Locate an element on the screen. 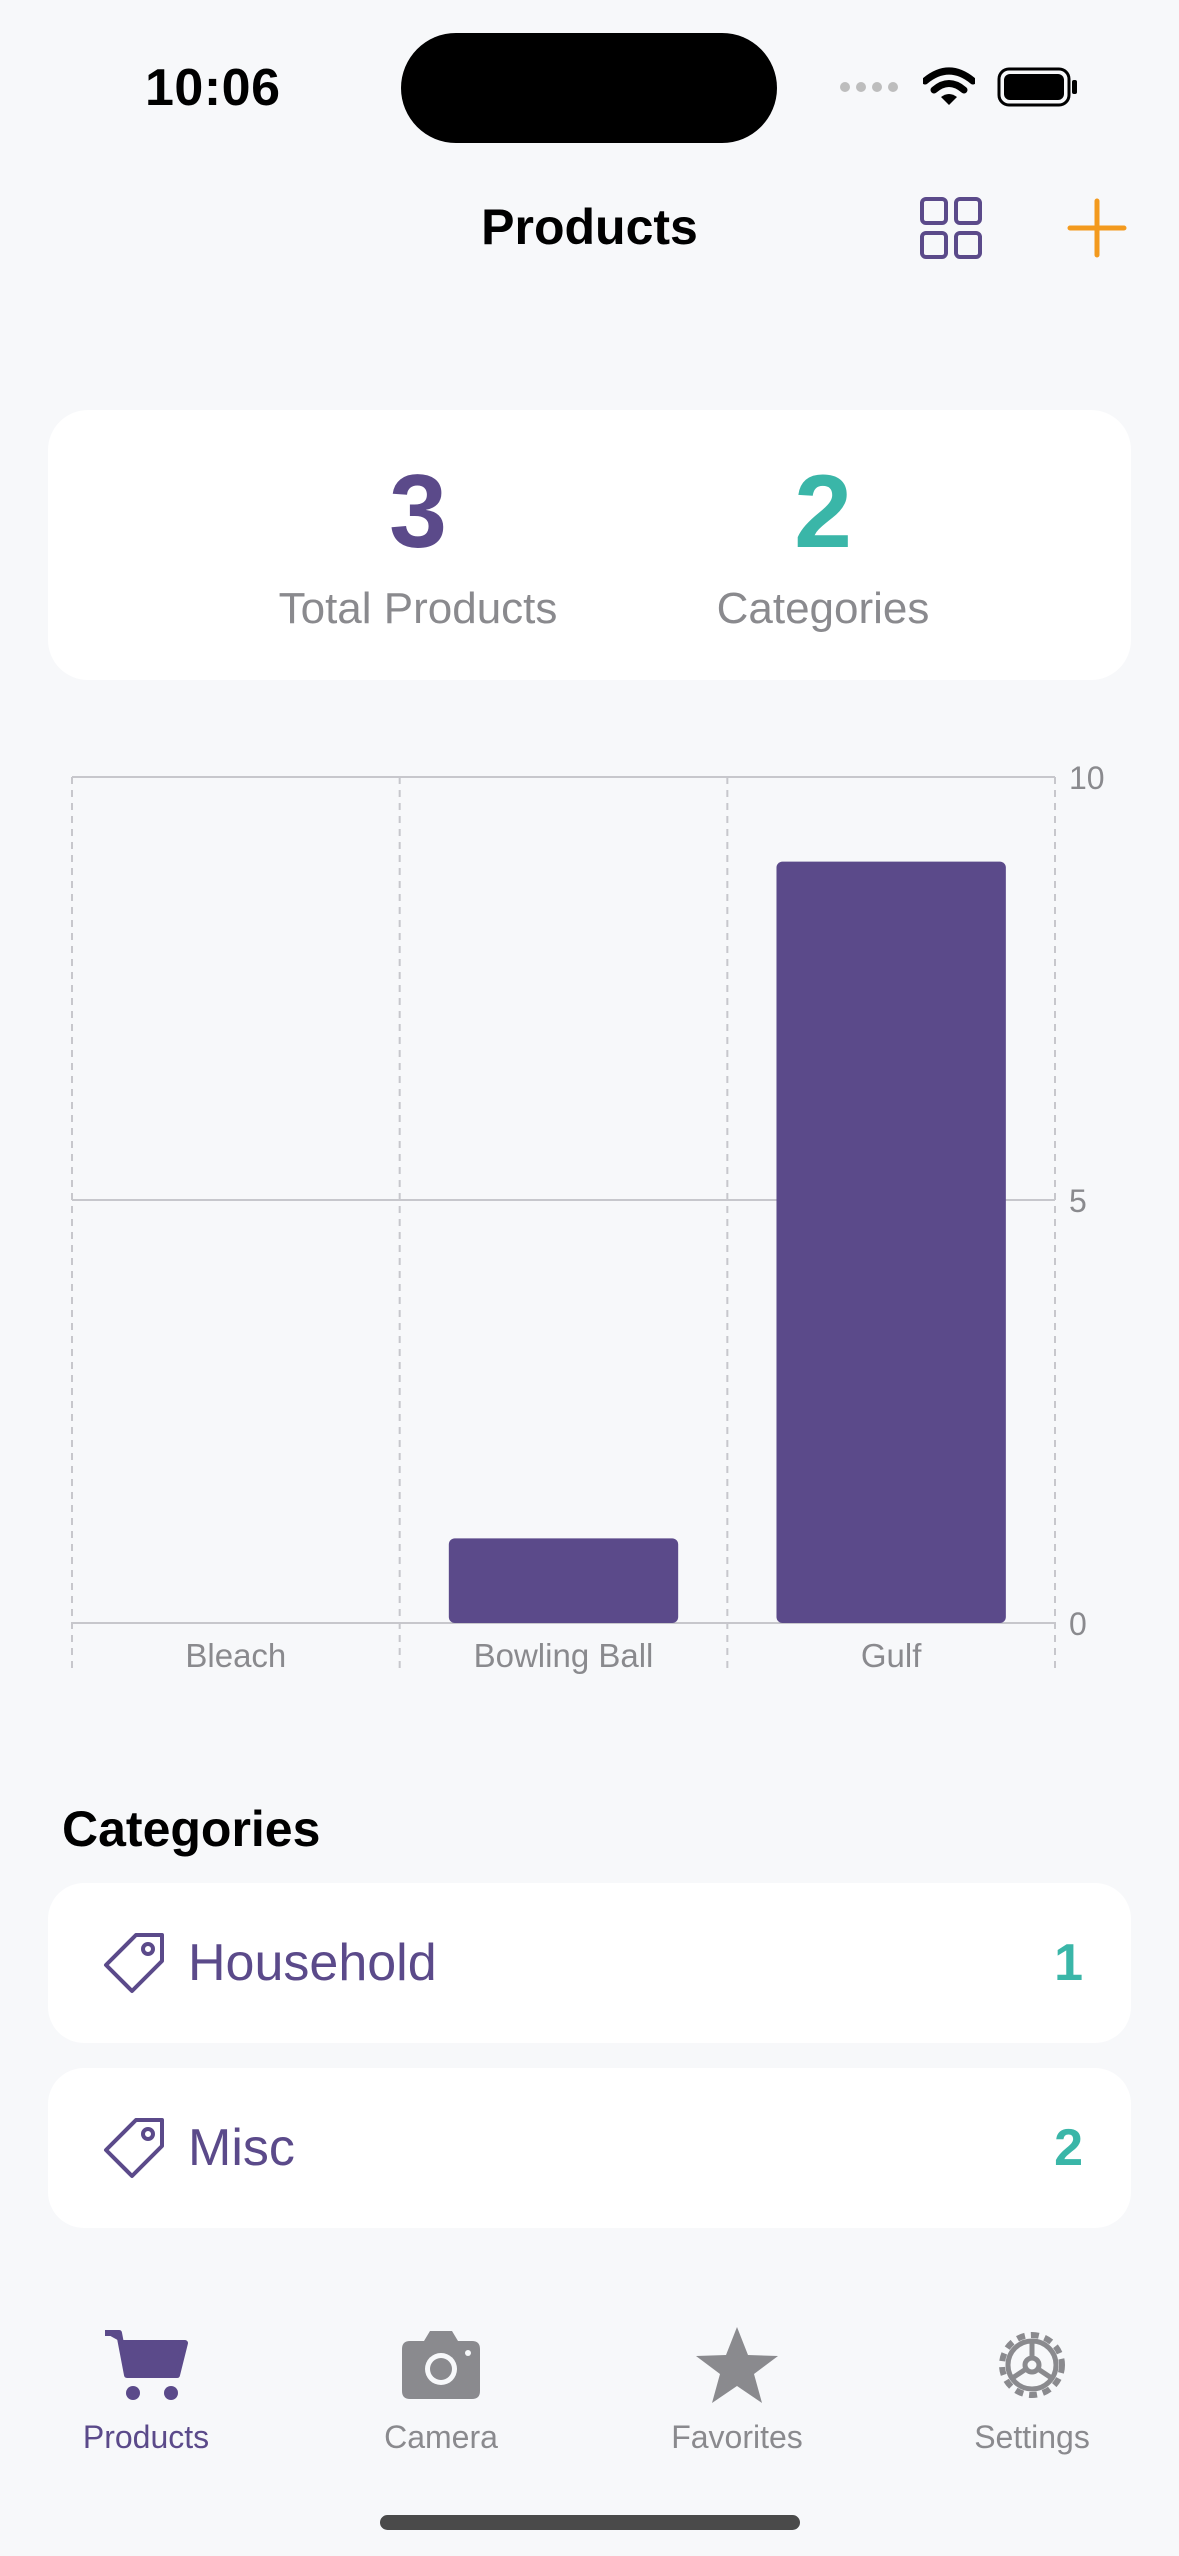 This screenshot has height=2556, width=1179. cart-icon is located at coordinates (146, 2365).